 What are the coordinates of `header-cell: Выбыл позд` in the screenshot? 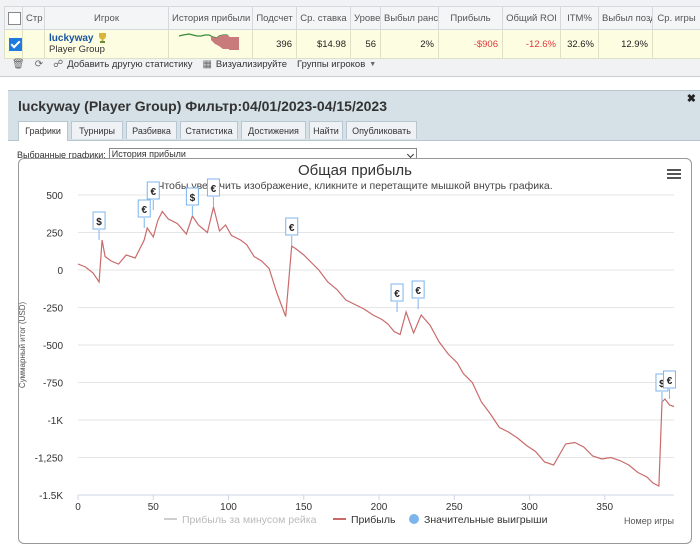 It's located at (626, 18).